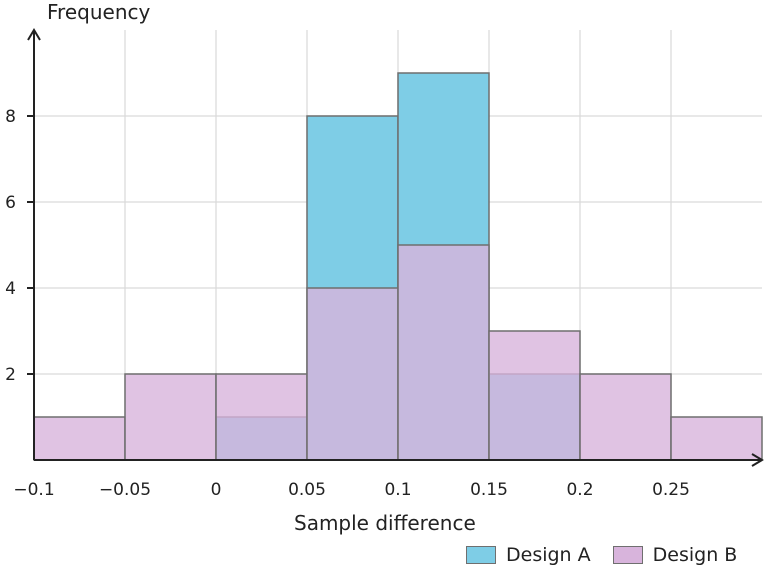  Describe the element at coordinates (627, 555) in the screenshot. I see `legend-swatch-design-b` at that location.